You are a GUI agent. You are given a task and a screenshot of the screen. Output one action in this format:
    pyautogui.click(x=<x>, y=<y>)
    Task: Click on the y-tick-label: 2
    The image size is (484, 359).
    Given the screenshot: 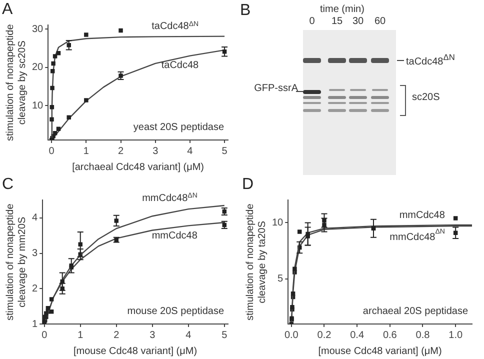 What is the action you would take?
    pyautogui.click(x=35, y=288)
    